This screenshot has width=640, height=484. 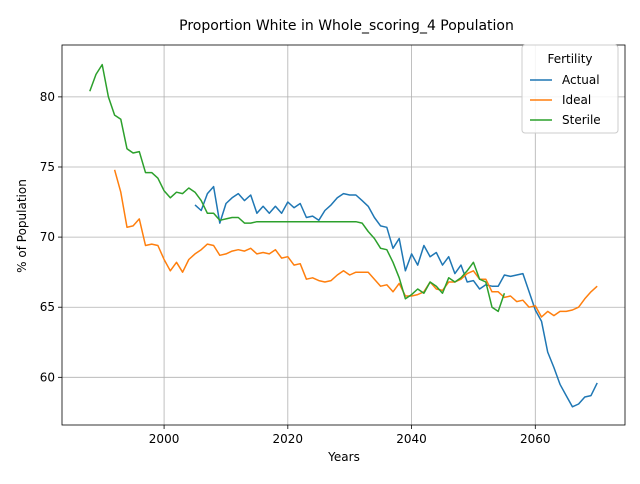 I want to click on legend-label-actual: Actual, so click(x=581, y=80).